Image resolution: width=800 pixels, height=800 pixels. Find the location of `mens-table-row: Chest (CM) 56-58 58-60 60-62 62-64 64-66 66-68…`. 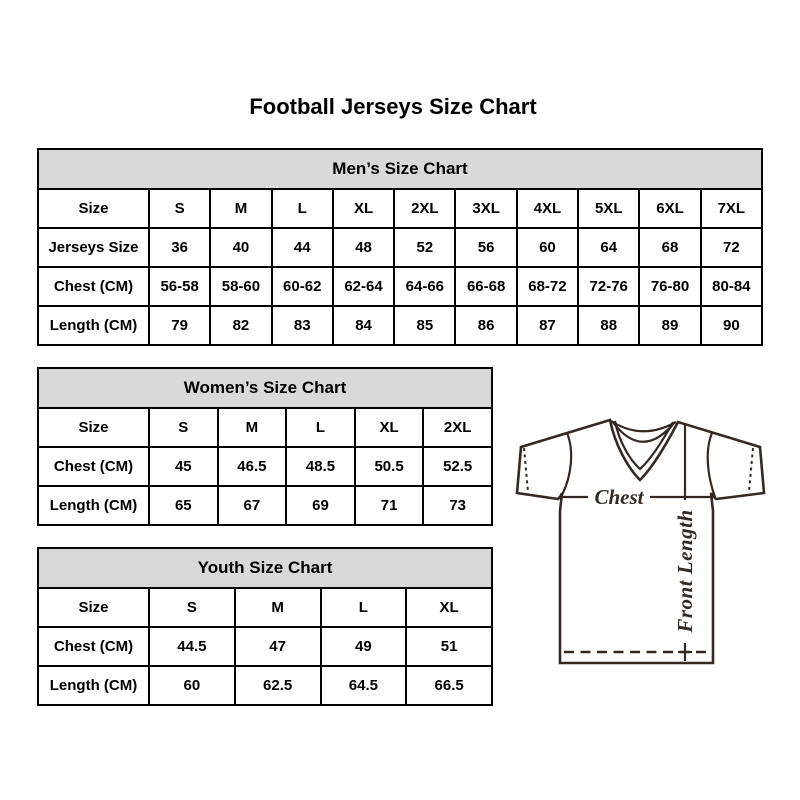

mens-table-row: Chest (CM) 56-58 58-60 60-62 62-64 64-66 66-68… is located at coordinates (400, 286).